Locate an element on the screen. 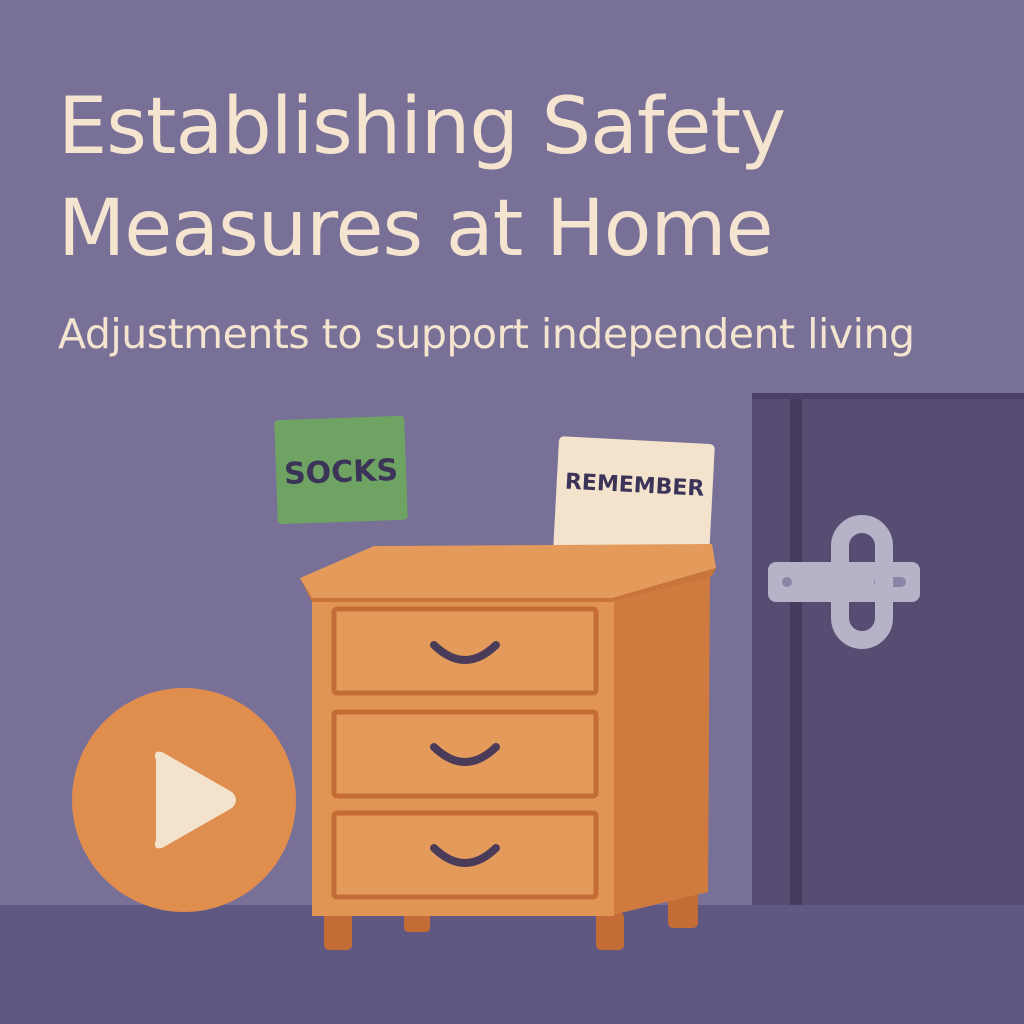  socks-note-text: SOCKS is located at coordinates (341, 472).